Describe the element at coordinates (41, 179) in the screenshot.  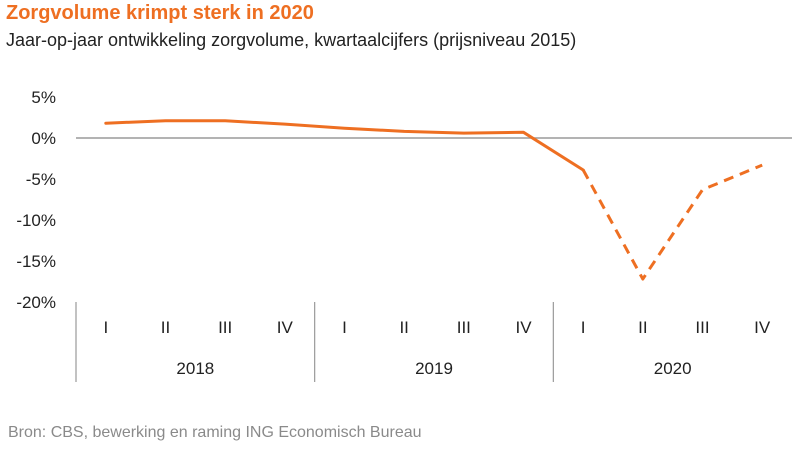
I see `y-tick-label: -5%` at that location.